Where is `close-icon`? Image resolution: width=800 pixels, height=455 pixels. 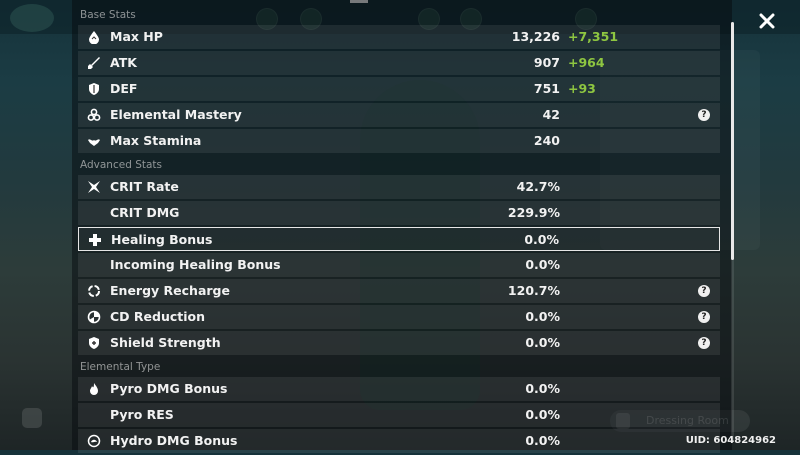
close-icon is located at coordinates (767, 21).